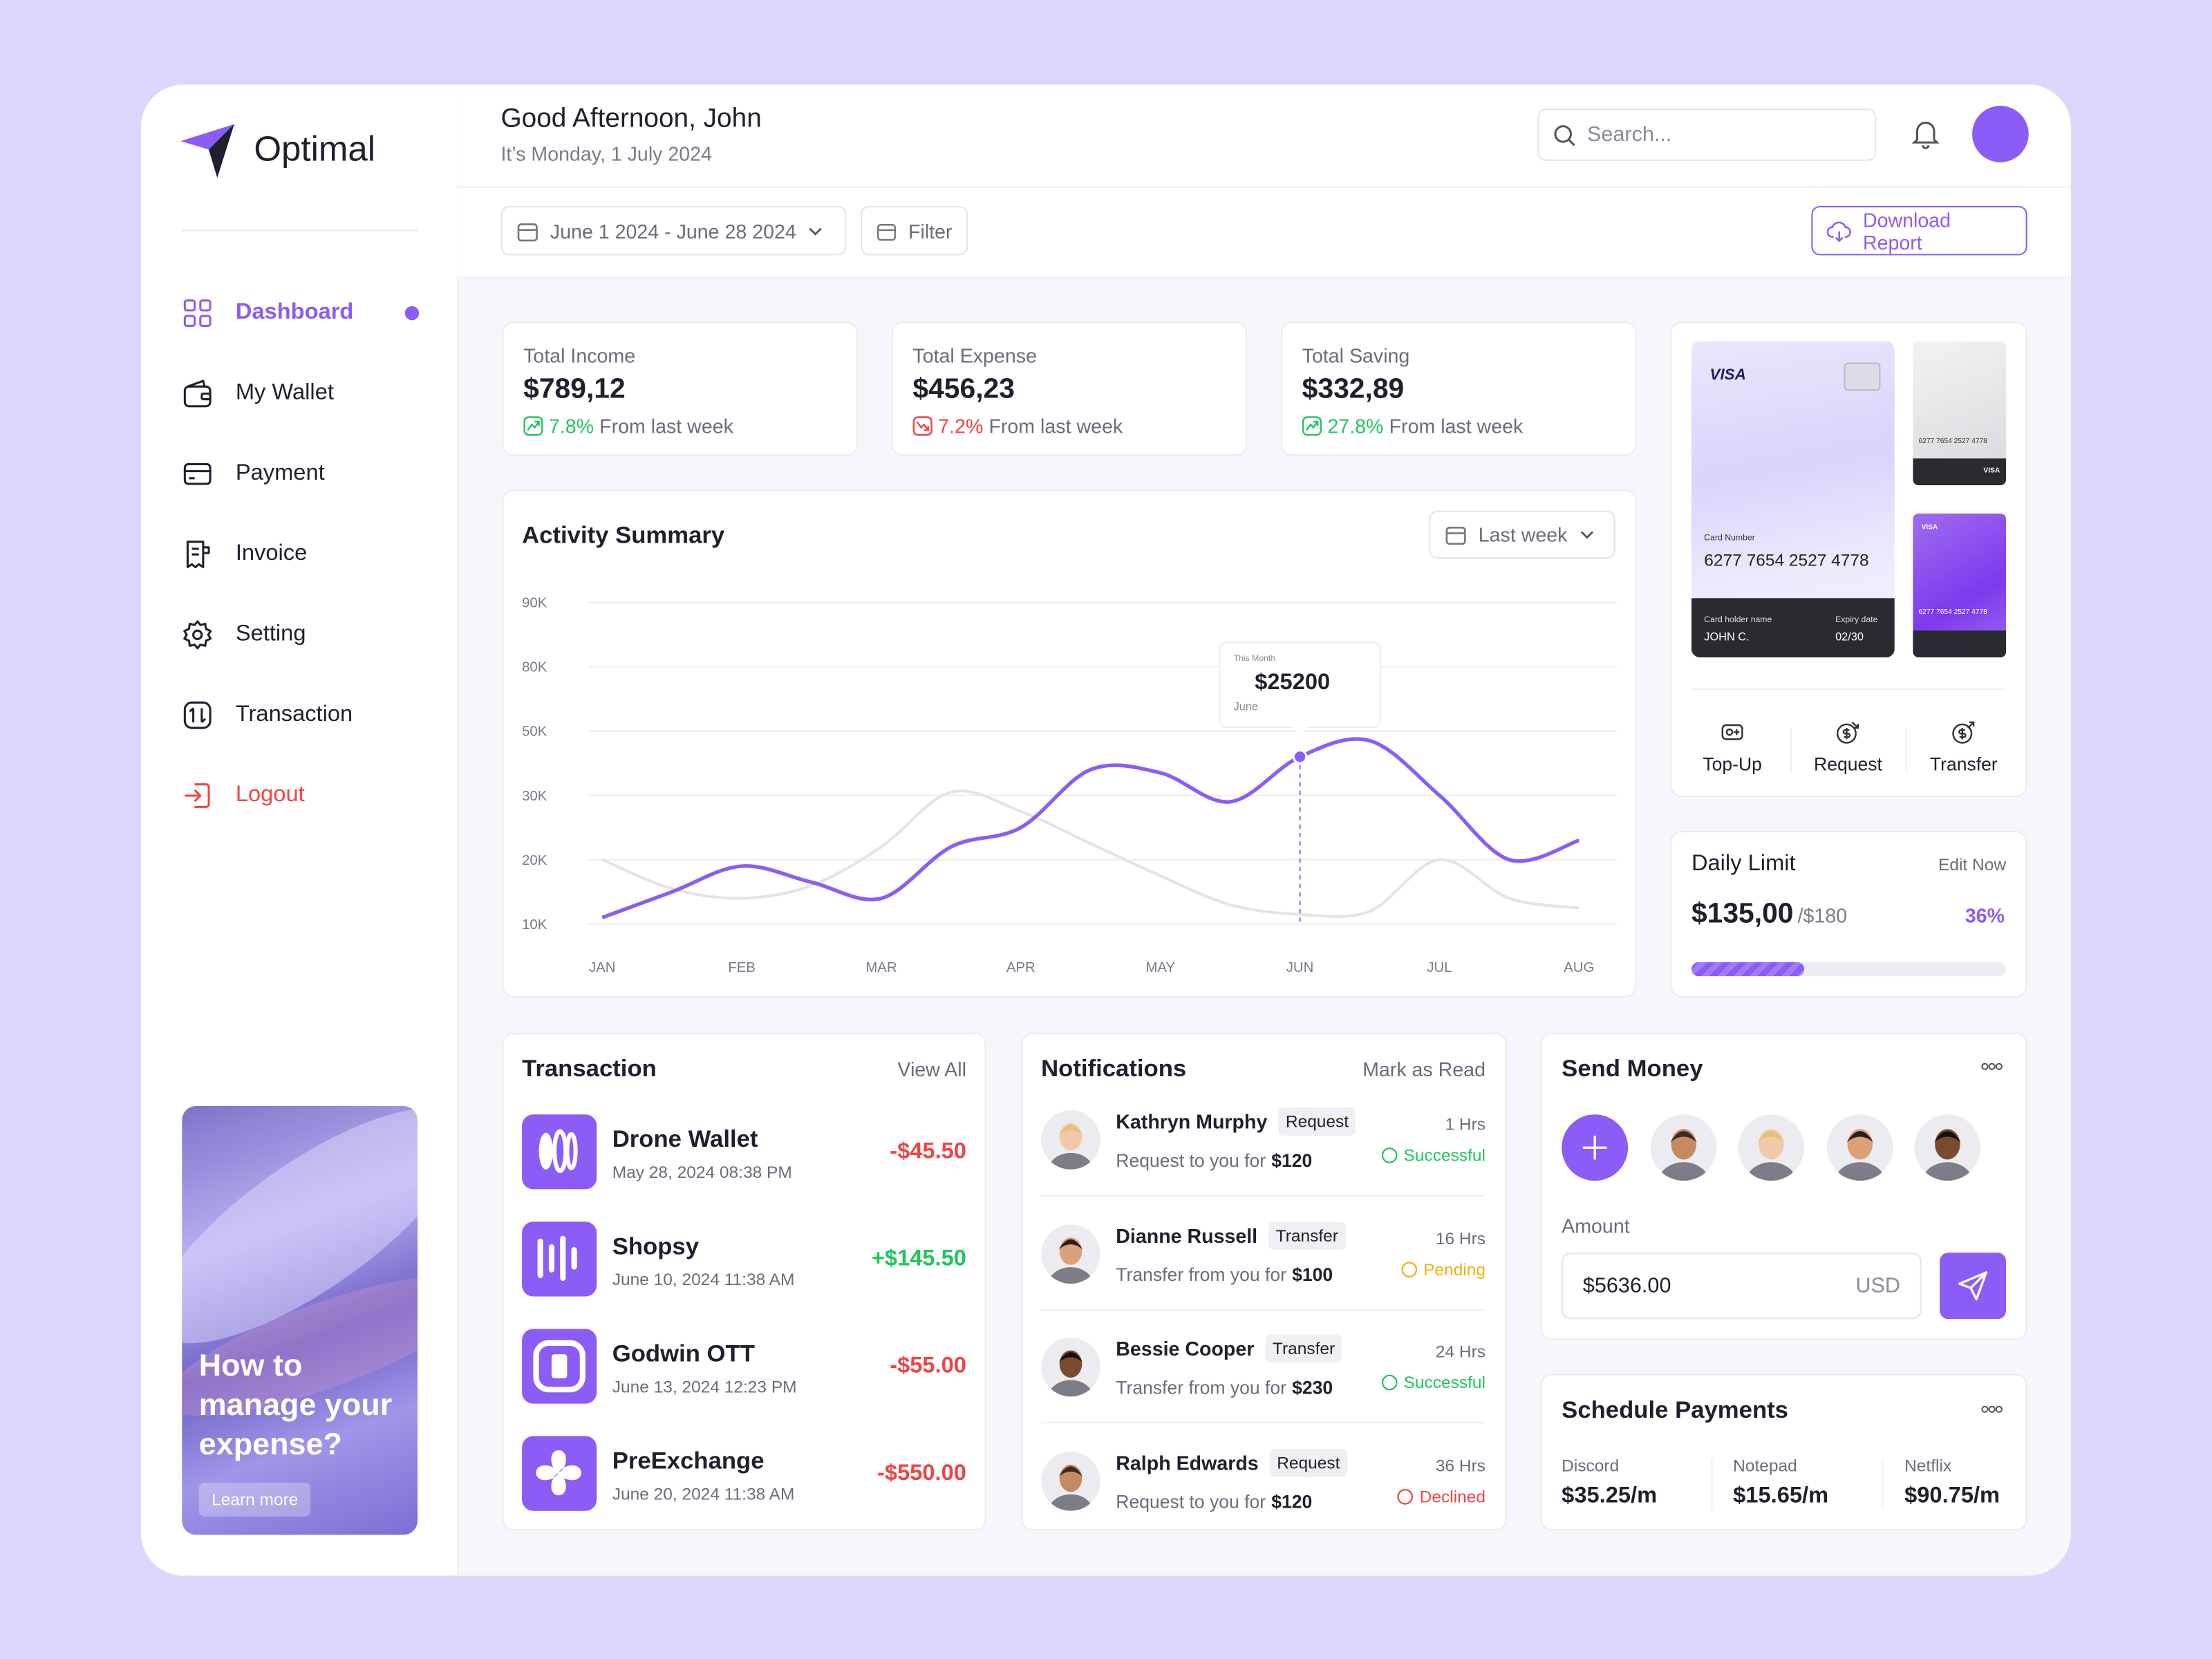  What do you see at coordinates (1633, 1068) in the screenshot?
I see `send-money-title: Send Money` at bounding box center [1633, 1068].